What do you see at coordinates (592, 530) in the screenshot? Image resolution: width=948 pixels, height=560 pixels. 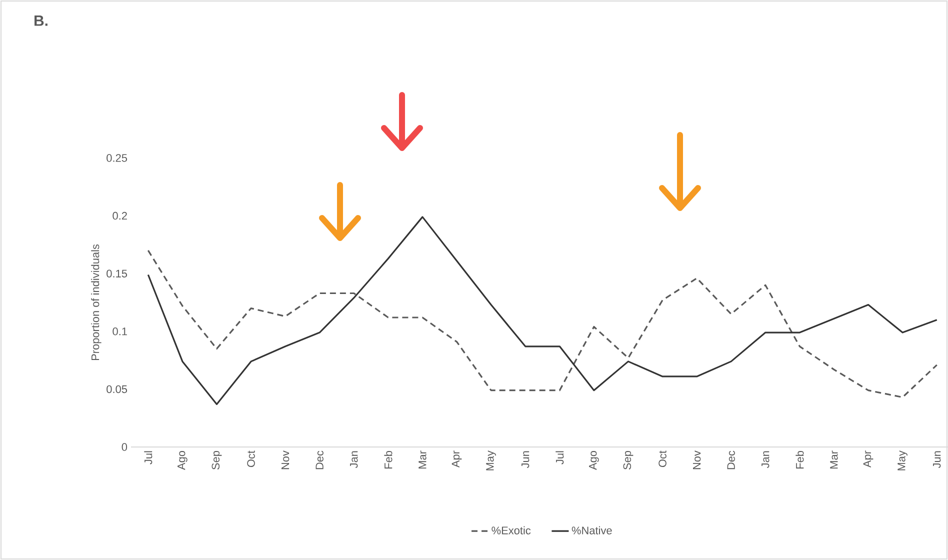 I see `legend-label: %Native` at bounding box center [592, 530].